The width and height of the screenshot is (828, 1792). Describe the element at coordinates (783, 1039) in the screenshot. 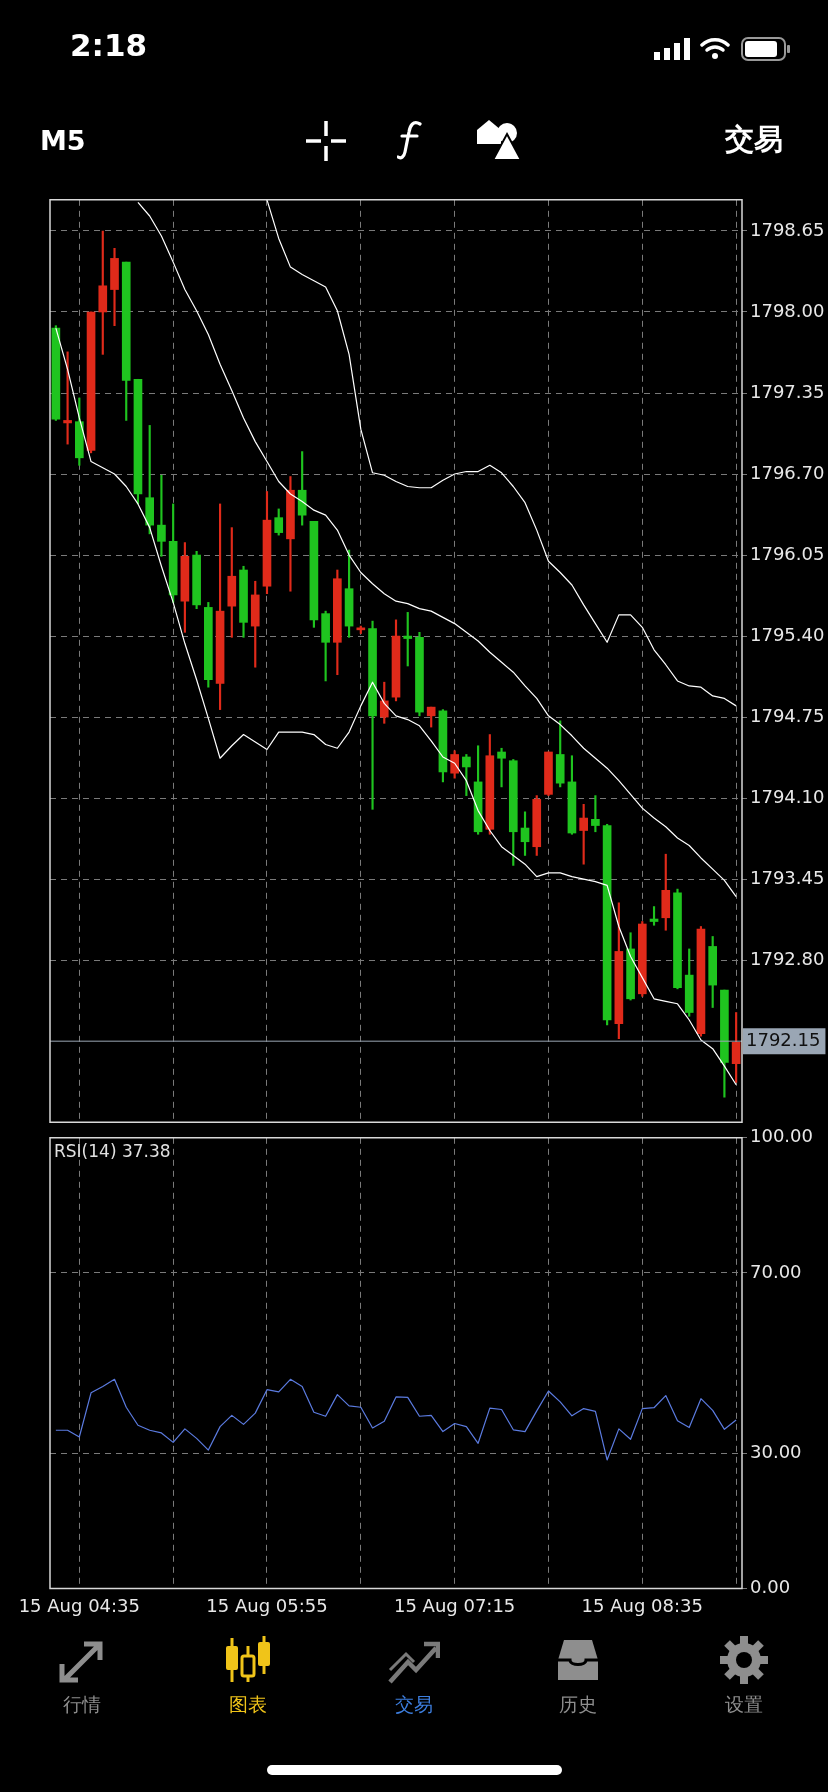

I see `ref-line-label: 1792.15` at that location.